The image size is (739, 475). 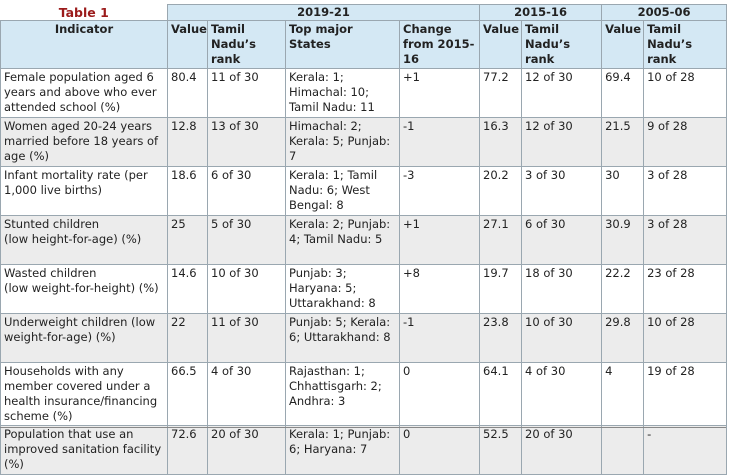 I want to click on table-cell: 80.4, so click(x=187, y=93).